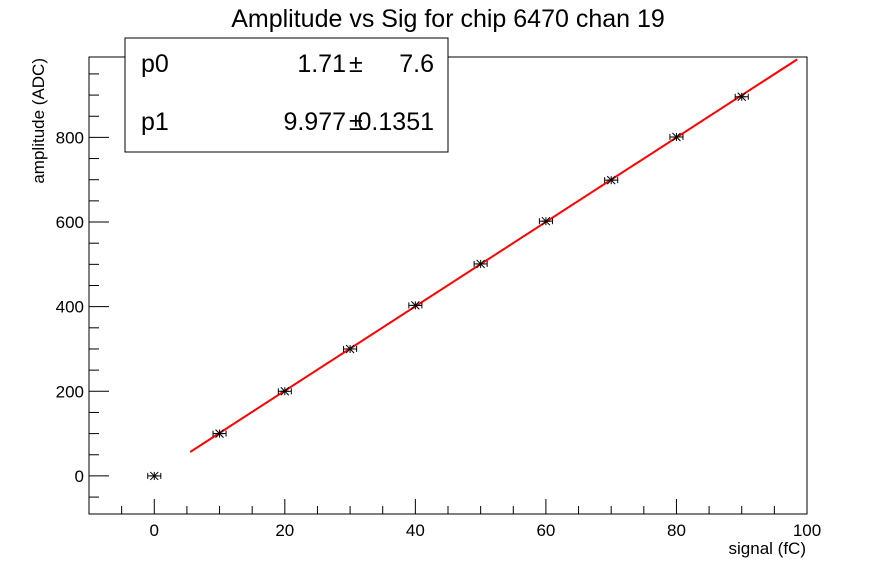 Image resolution: width=896 pixels, height=572 pixels. What do you see at coordinates (154, 530) in the screenshot?
I see `x-tick-label: 0` at bounding box center [154, 530].